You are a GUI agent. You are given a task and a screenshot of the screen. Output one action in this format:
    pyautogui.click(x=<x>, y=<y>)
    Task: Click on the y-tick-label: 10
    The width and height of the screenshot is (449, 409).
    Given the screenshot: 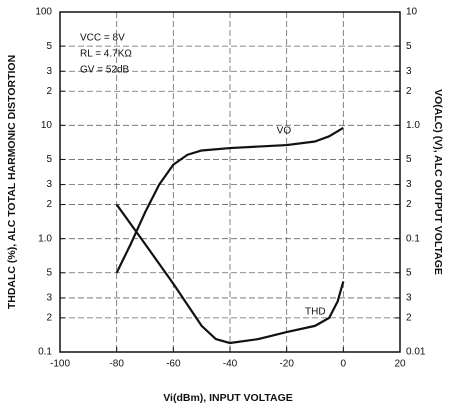 What is the action you would take?
    pyautogui.click(x=47, y=125)
    